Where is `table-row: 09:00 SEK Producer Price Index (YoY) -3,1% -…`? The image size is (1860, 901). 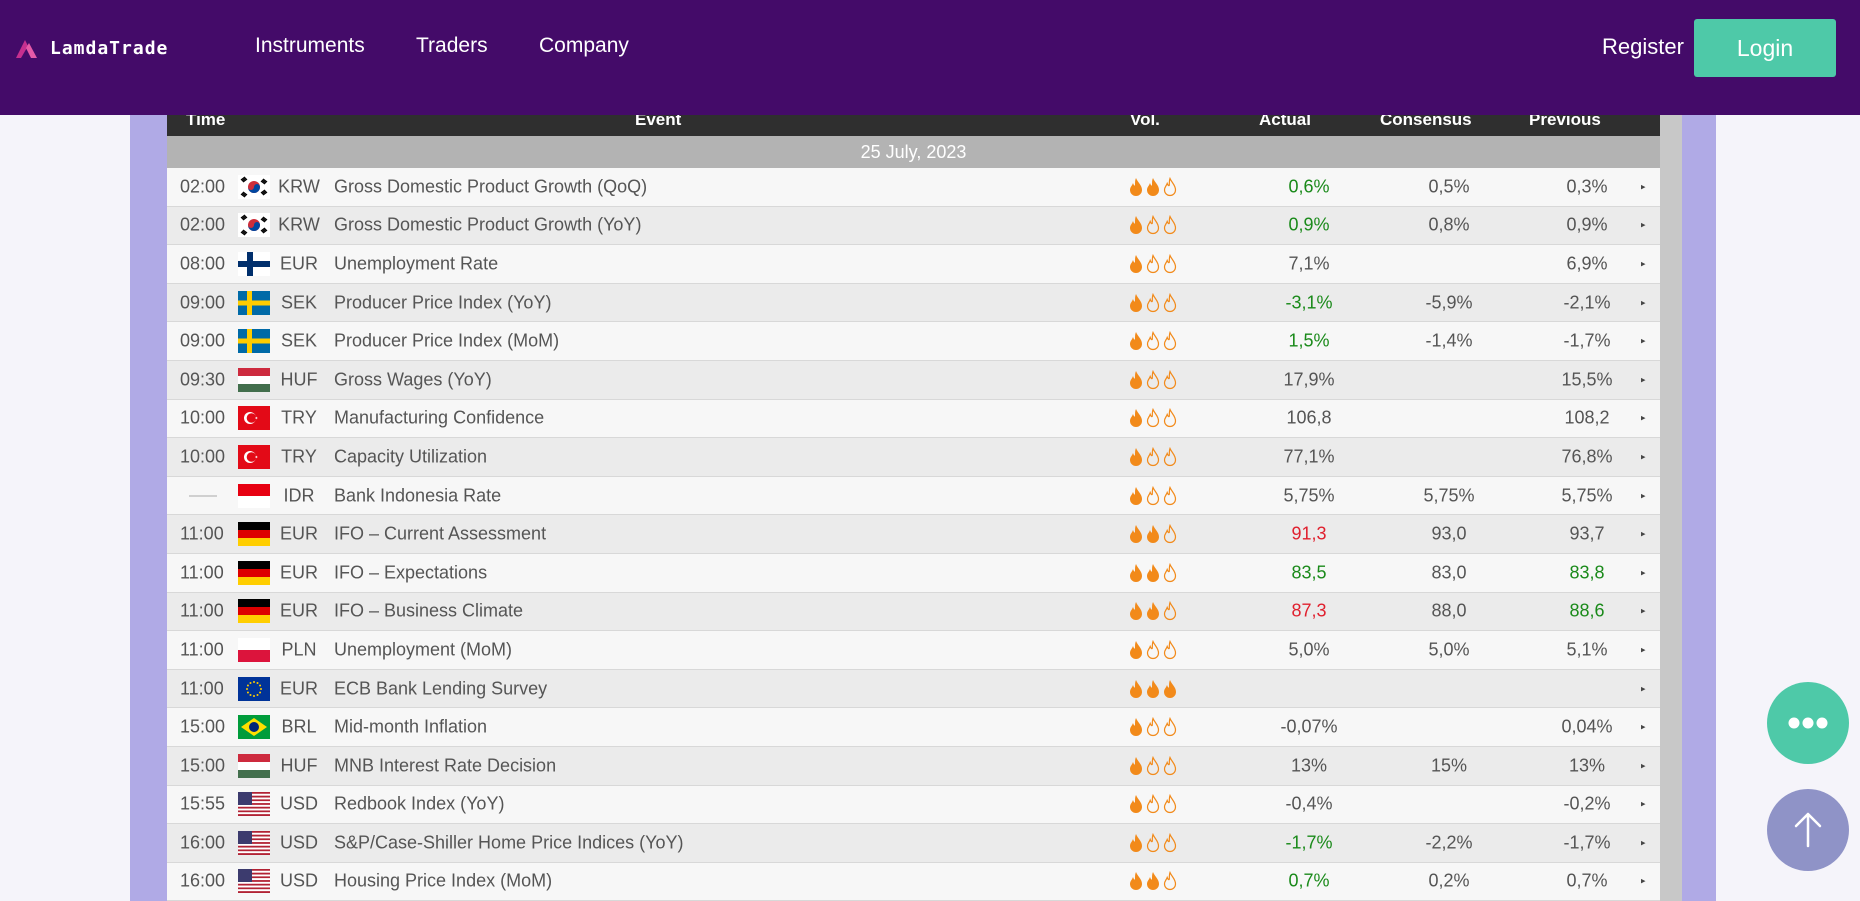 table-row: 09:00 SEK Producer Price Index (YoY) -3,1% -… is located at coordinates (913, 303).